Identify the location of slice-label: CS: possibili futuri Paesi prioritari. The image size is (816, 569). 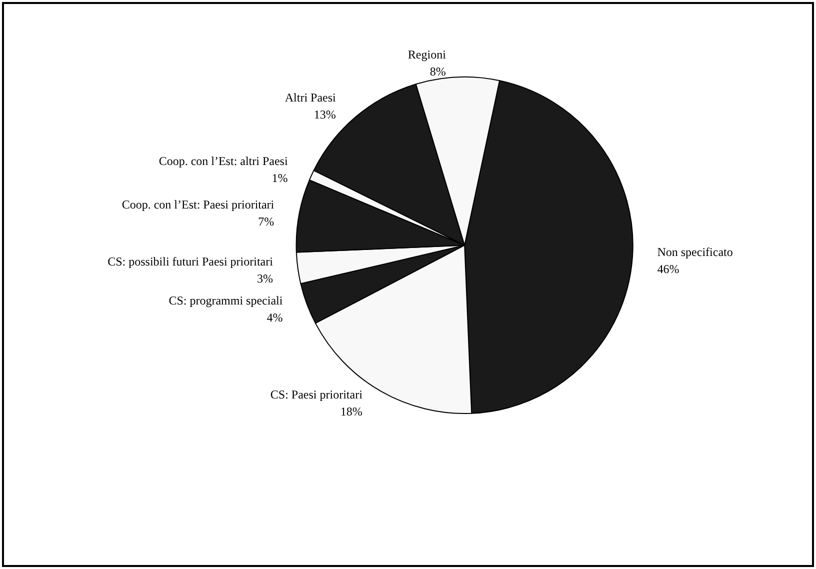
(191, 261).